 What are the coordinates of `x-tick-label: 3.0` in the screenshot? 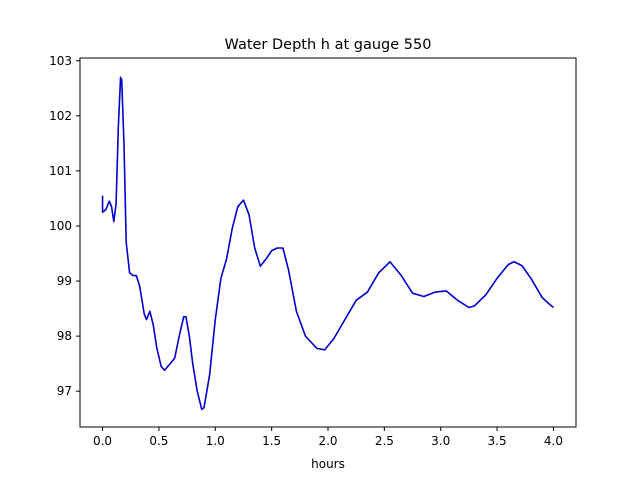 It's located at (440, 441).